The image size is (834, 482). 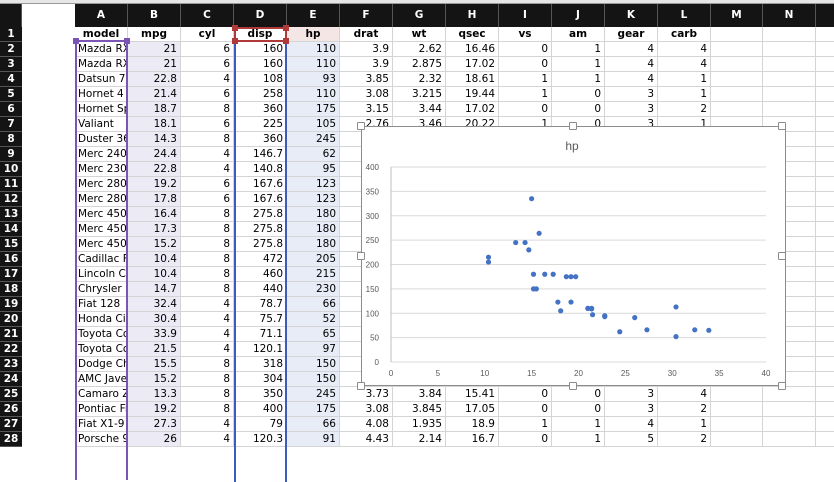 What do you see at coordinates (737, 94) in the screenshot?
I see `cell-M5` at bounding box center [737, 94].